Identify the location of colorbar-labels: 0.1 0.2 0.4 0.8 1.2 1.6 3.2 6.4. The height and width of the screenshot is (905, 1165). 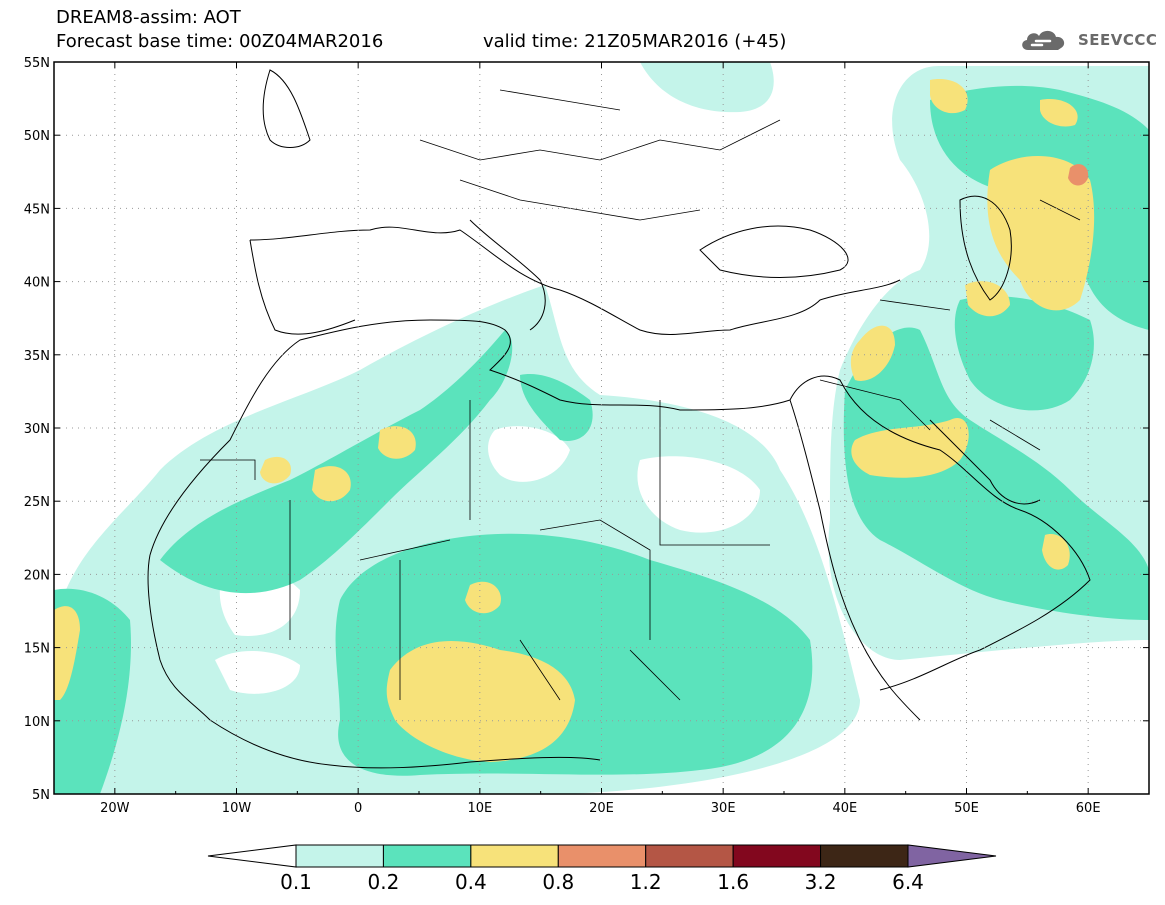
(602, 882).